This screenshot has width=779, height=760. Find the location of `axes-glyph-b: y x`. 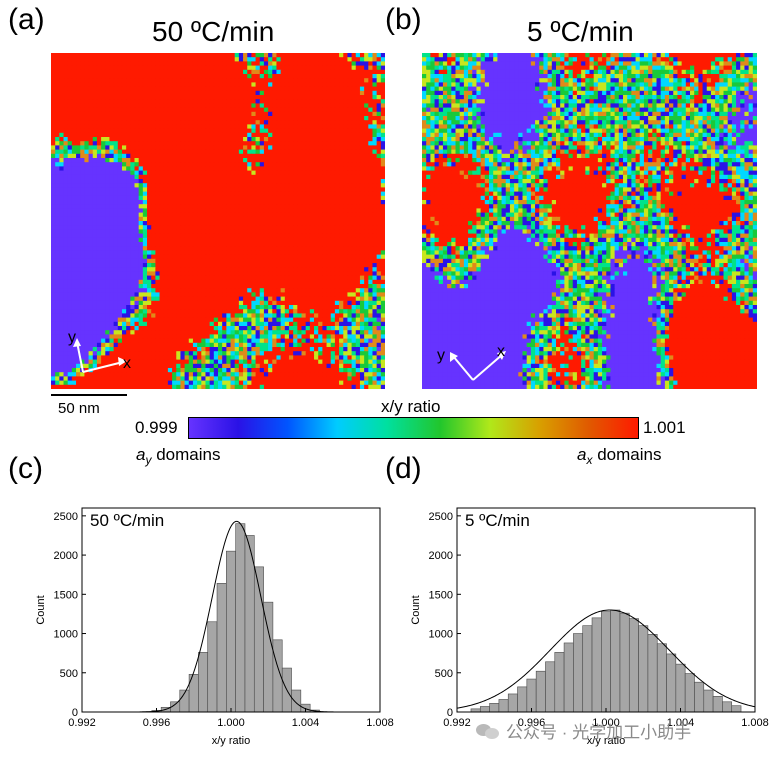

axes-glyph-b: y x is located at coordinates (471, 362).